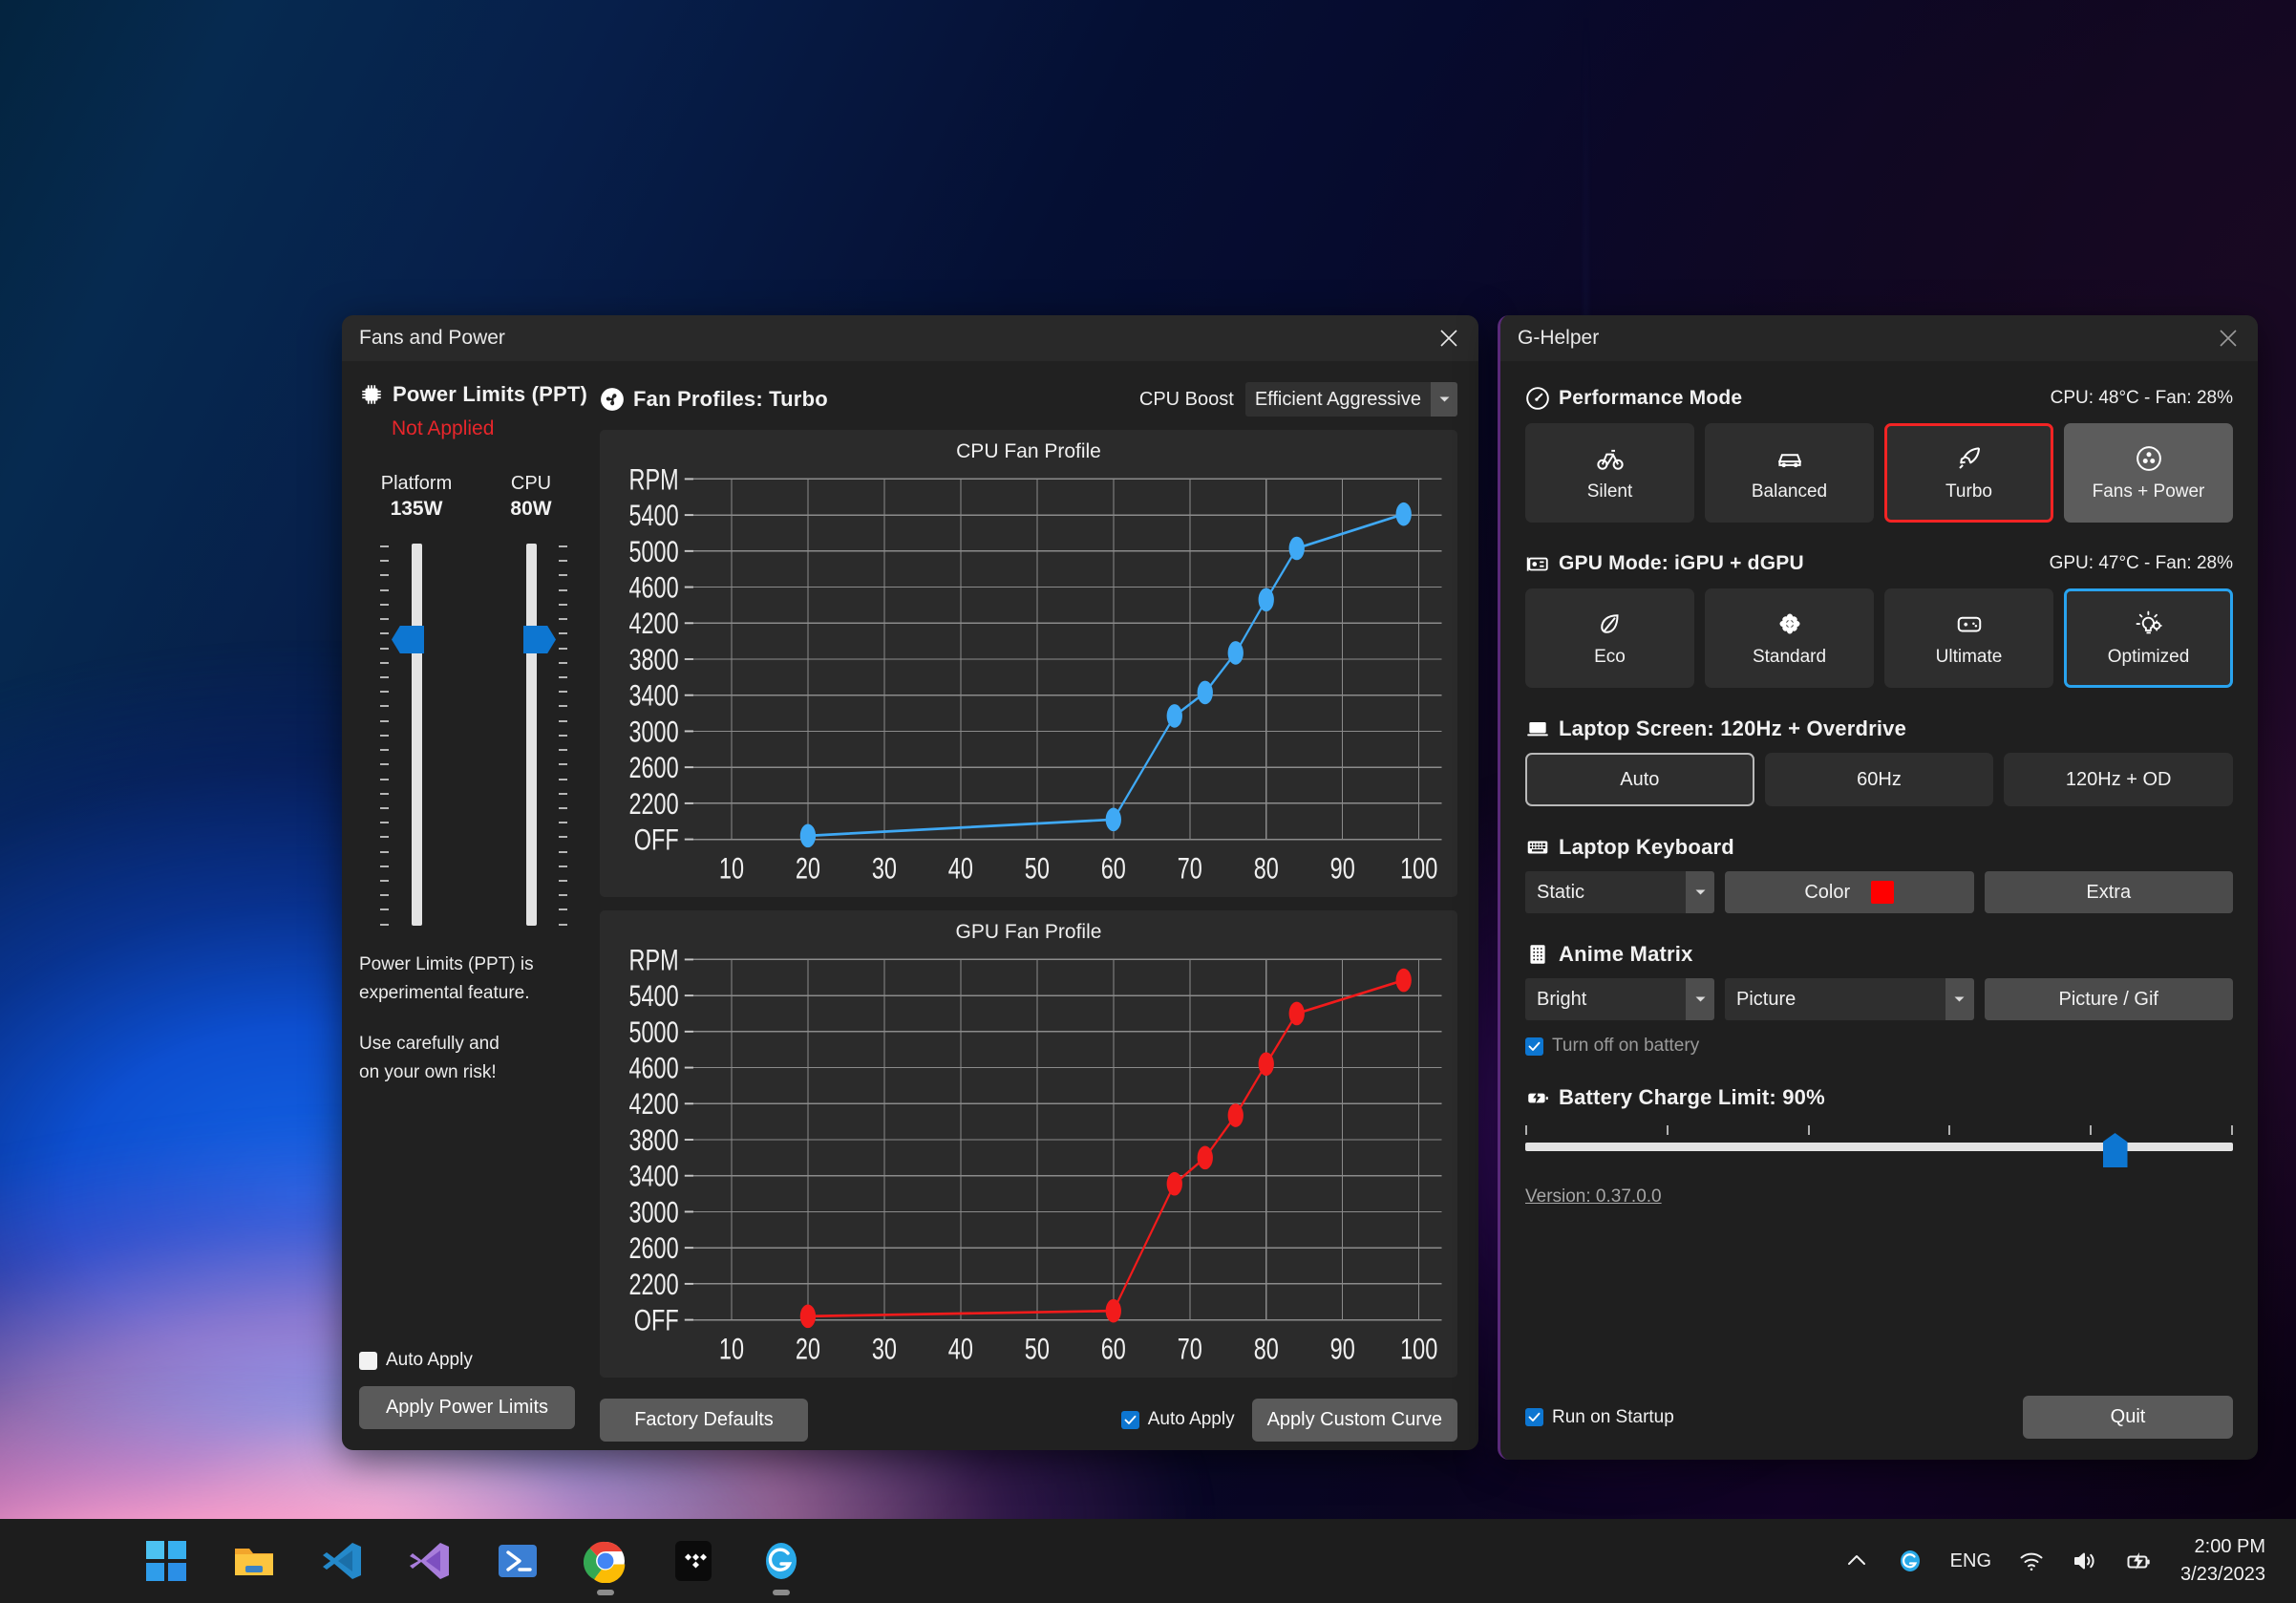 This screenshot has width=2296, height=1603. I want to click on visual-studio-icon, so click(430, 1561).